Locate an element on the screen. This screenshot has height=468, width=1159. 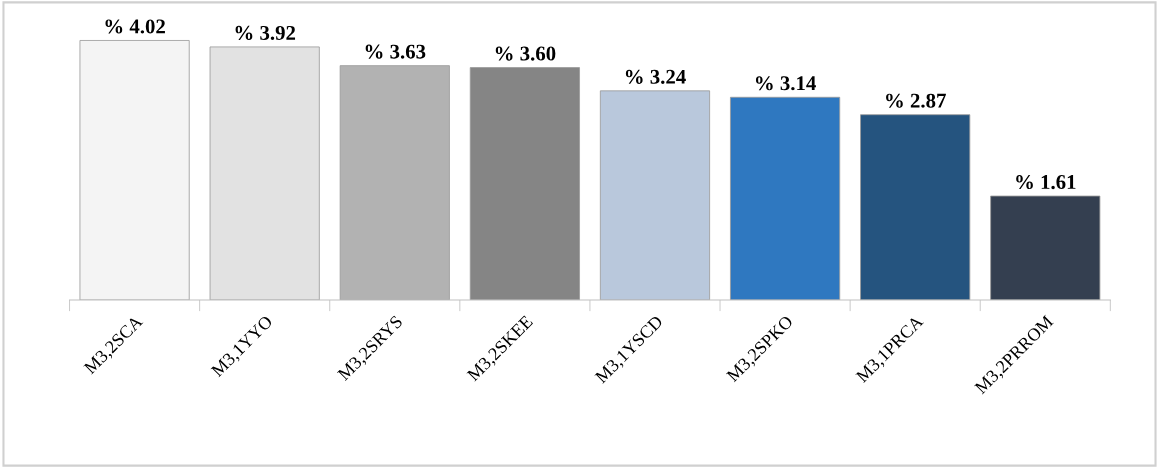
data-label: % 3.92 is located at coordinates (265, 32).